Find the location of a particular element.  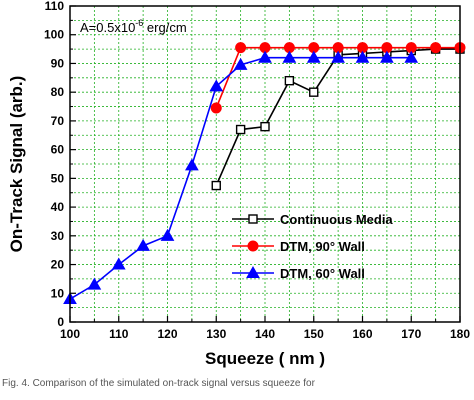

x-tick-label: 170 is located at coordinates (411, 334).